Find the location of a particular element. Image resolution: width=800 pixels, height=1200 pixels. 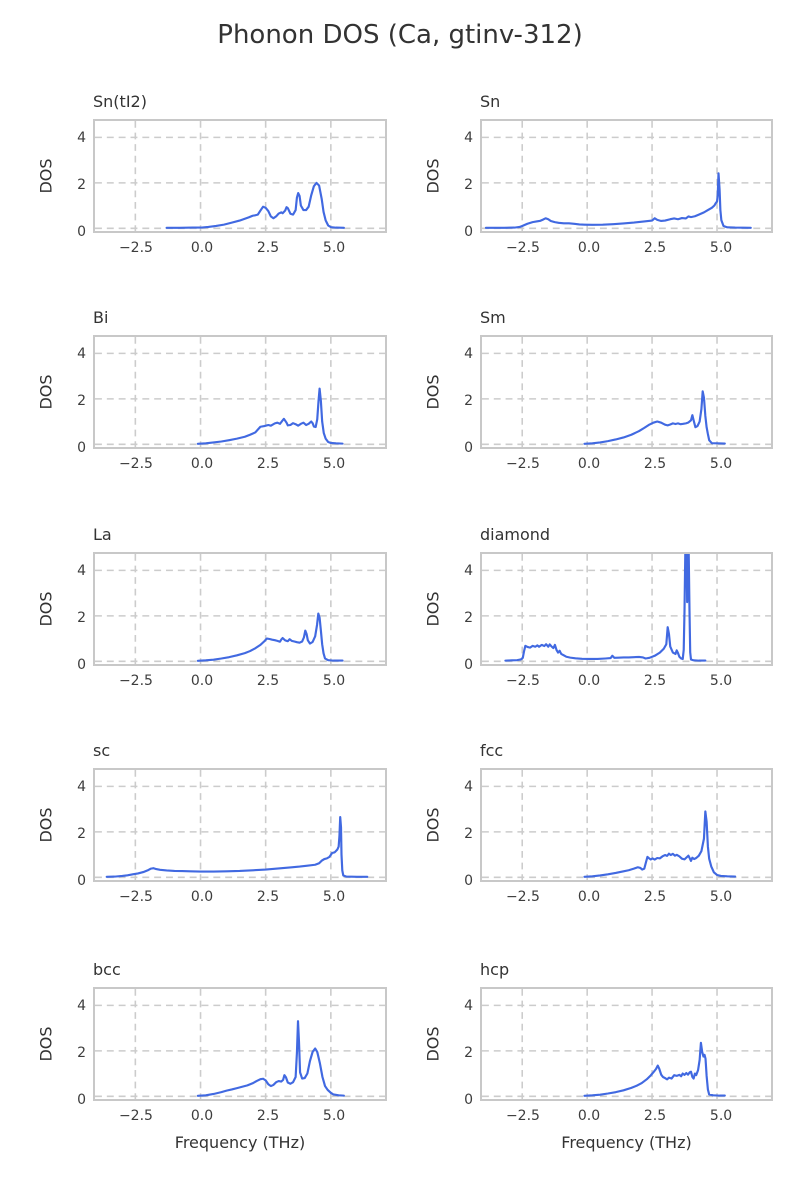

subplot-diamond: diamond DOS −2.5 0.0 2.5 5.0 0 2 4 is located at coordinates (598, 607).